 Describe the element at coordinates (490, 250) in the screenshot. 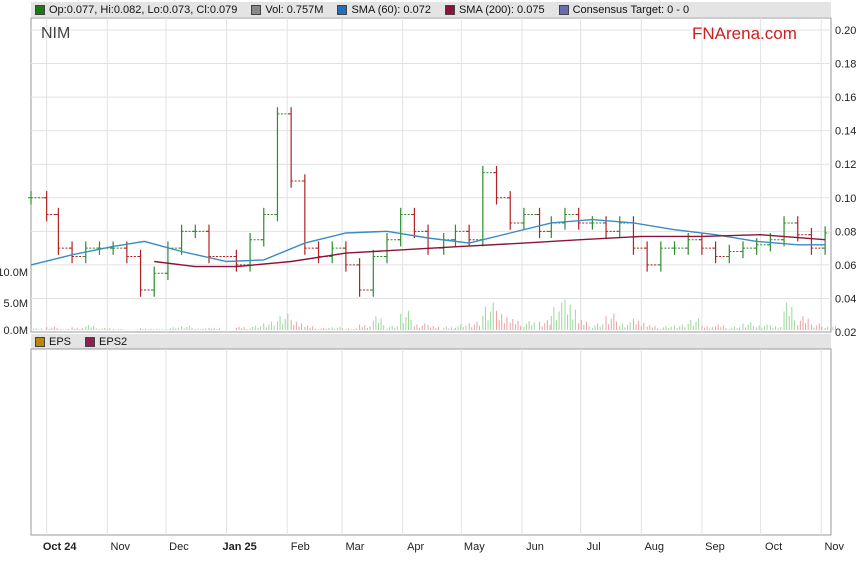

I see `sma200-line` at that location.